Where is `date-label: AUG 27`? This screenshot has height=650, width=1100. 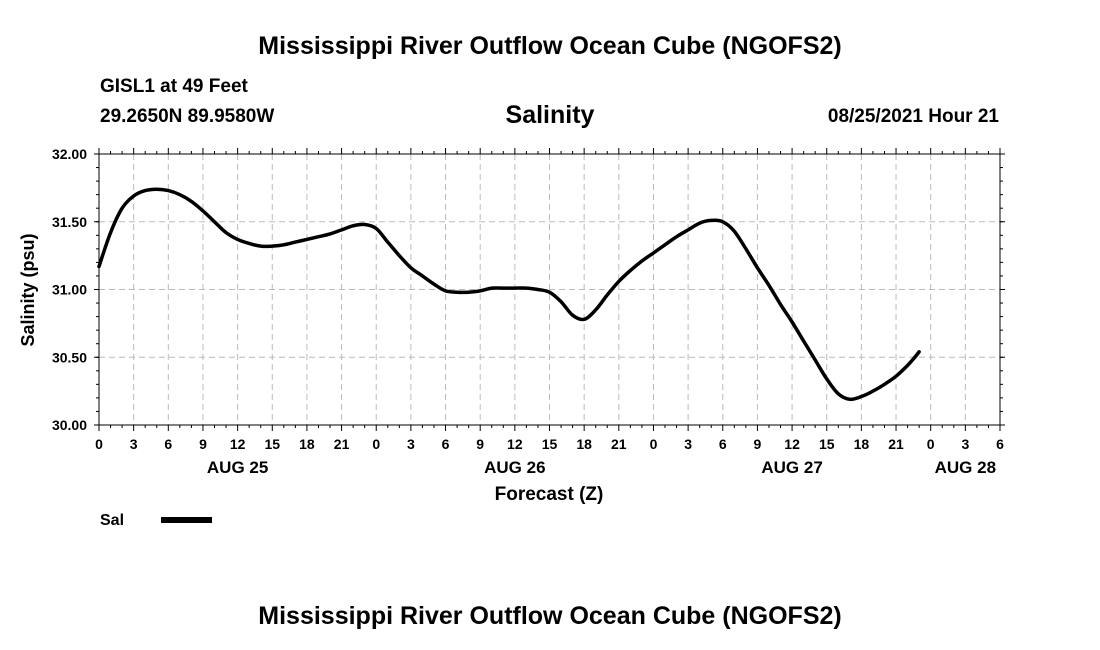
date-label: AUG 27 is located at coordinates (791, 467).